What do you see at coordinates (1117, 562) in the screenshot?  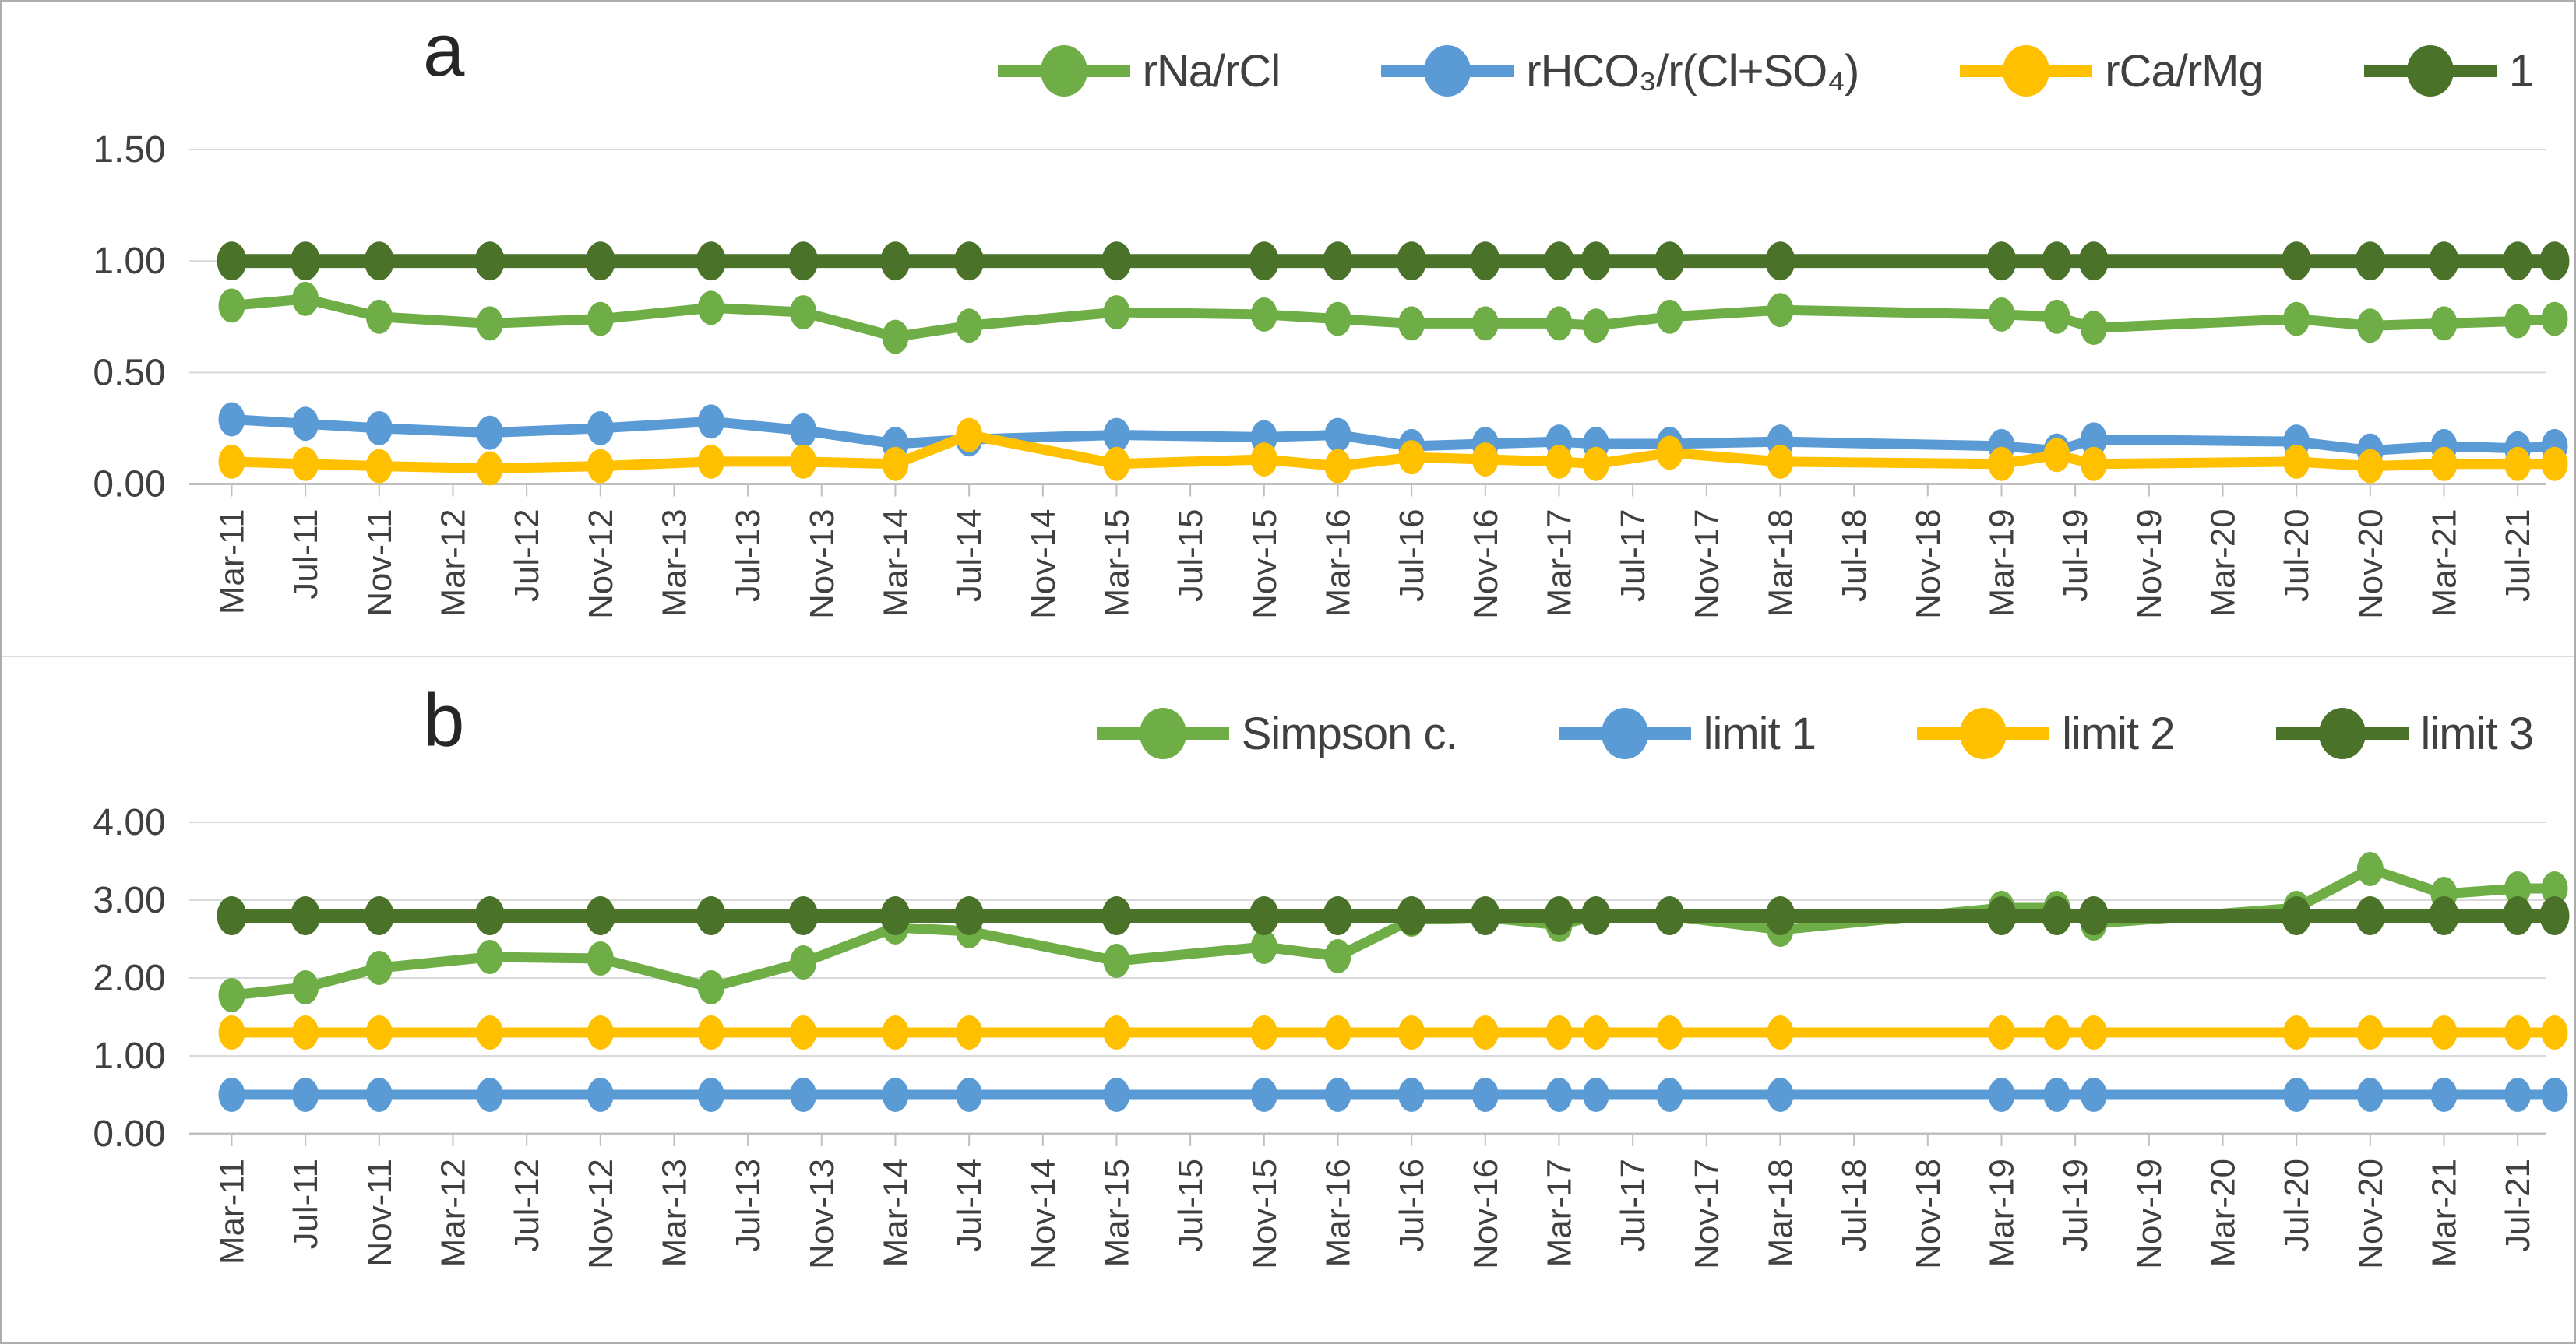 I see `x-tick-label: Mar-15` at bounding box center [1117, 562].